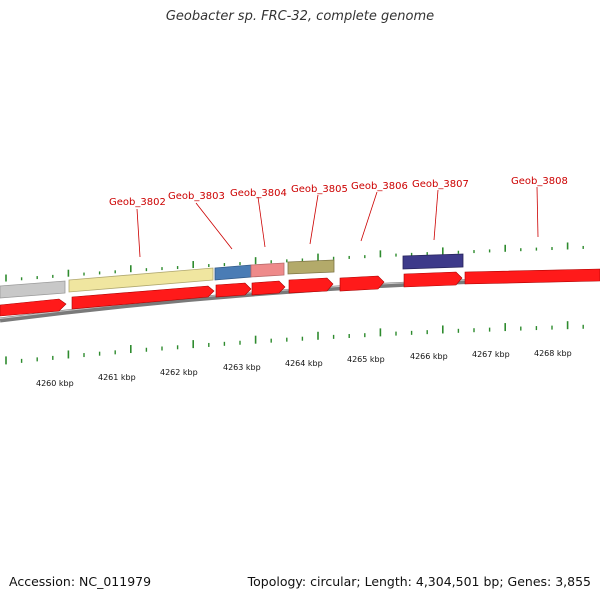  I want to click on kbp-label: 4263 kbp, so click(242, 367).